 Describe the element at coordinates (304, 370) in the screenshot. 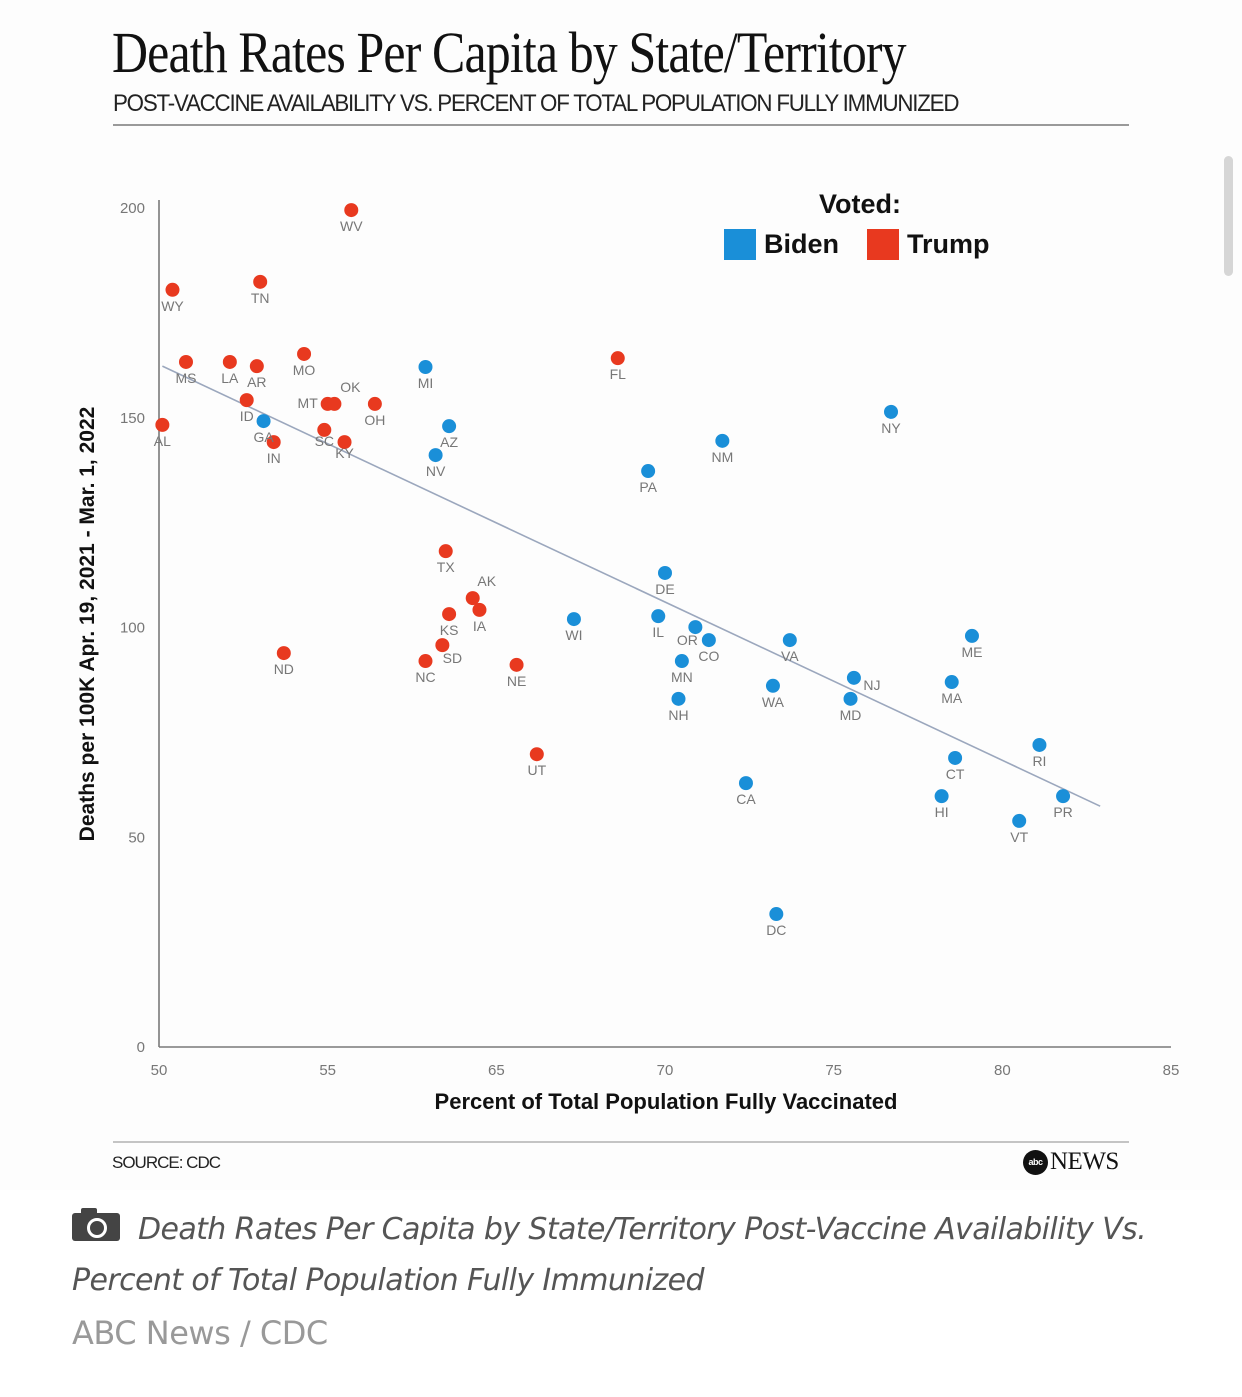

I see `point-label: MO` at that location.